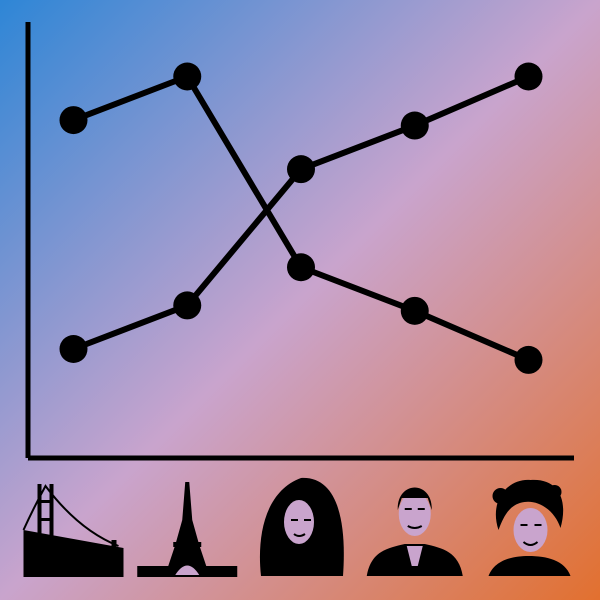 The image size is (600, 600). I want to click on eiffel-tower-icon, so click(187, 529).